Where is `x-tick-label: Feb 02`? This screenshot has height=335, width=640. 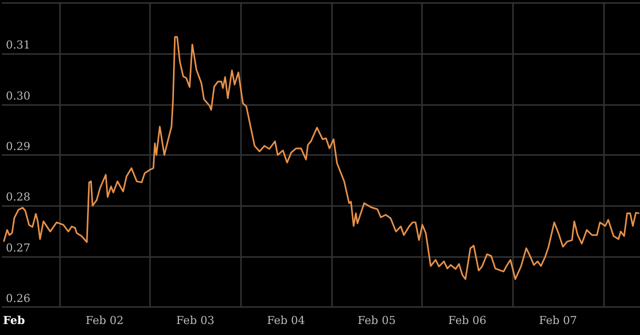 x-tick-label: Feb 02 is located at coordinates (105, 320).